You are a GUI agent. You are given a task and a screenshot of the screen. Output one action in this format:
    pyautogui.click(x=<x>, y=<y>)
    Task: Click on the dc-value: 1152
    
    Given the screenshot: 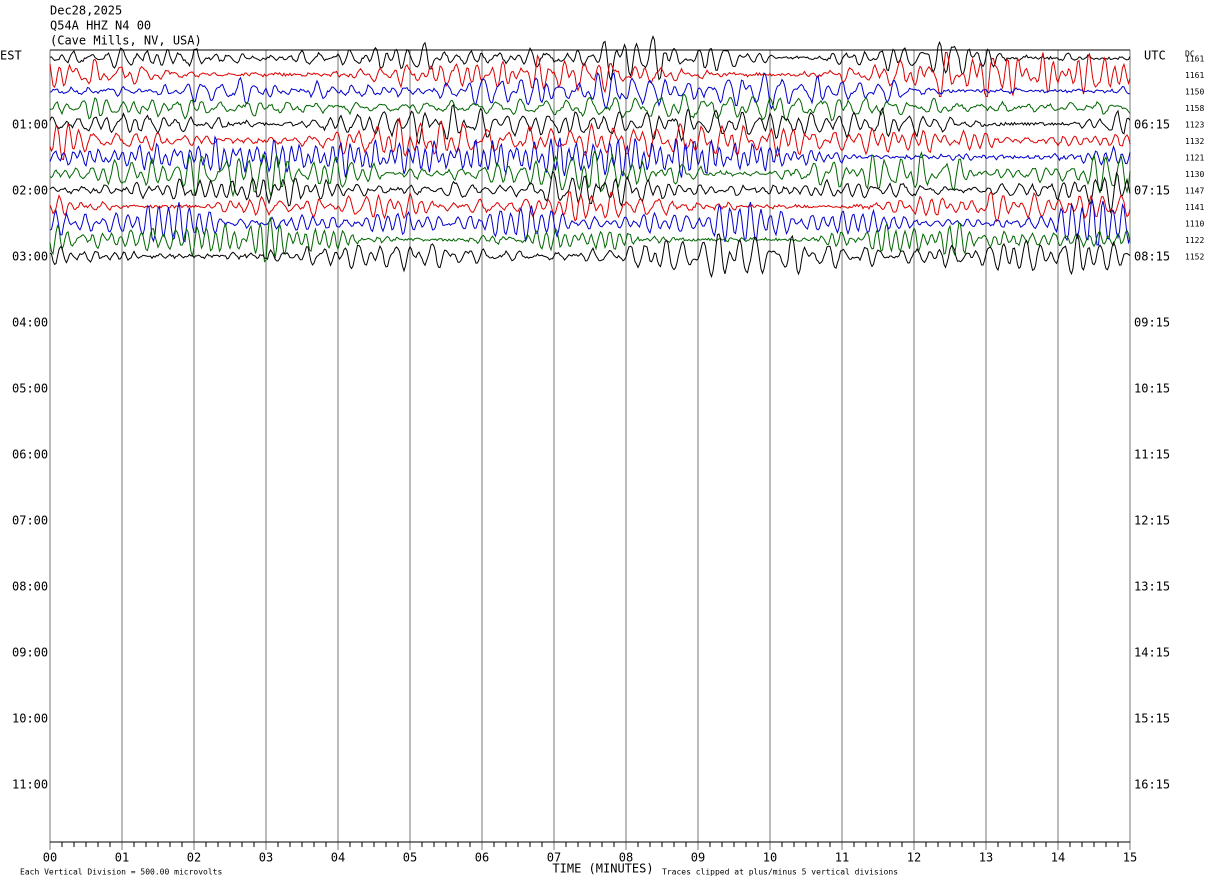 What is the action you would take?
    pyautogui.click(x=1194, y=257)
    